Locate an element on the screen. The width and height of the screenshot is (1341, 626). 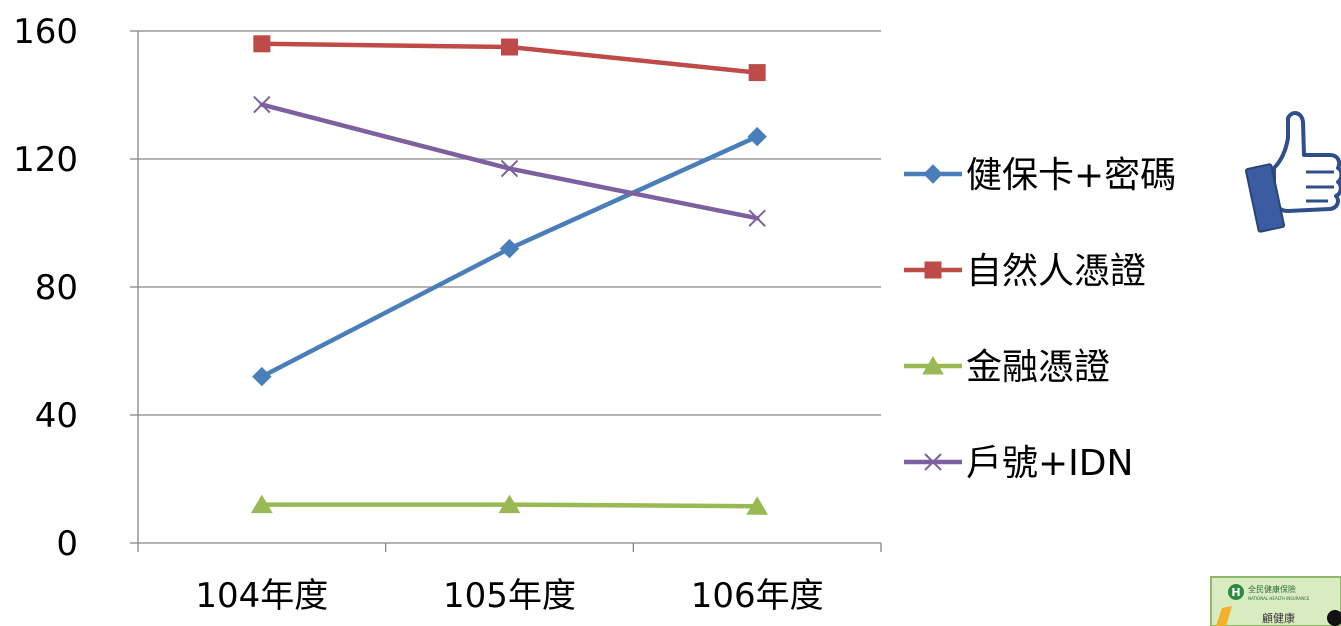
legend-label: 健保卡+密碼 is located at coordinates (1071, 175).